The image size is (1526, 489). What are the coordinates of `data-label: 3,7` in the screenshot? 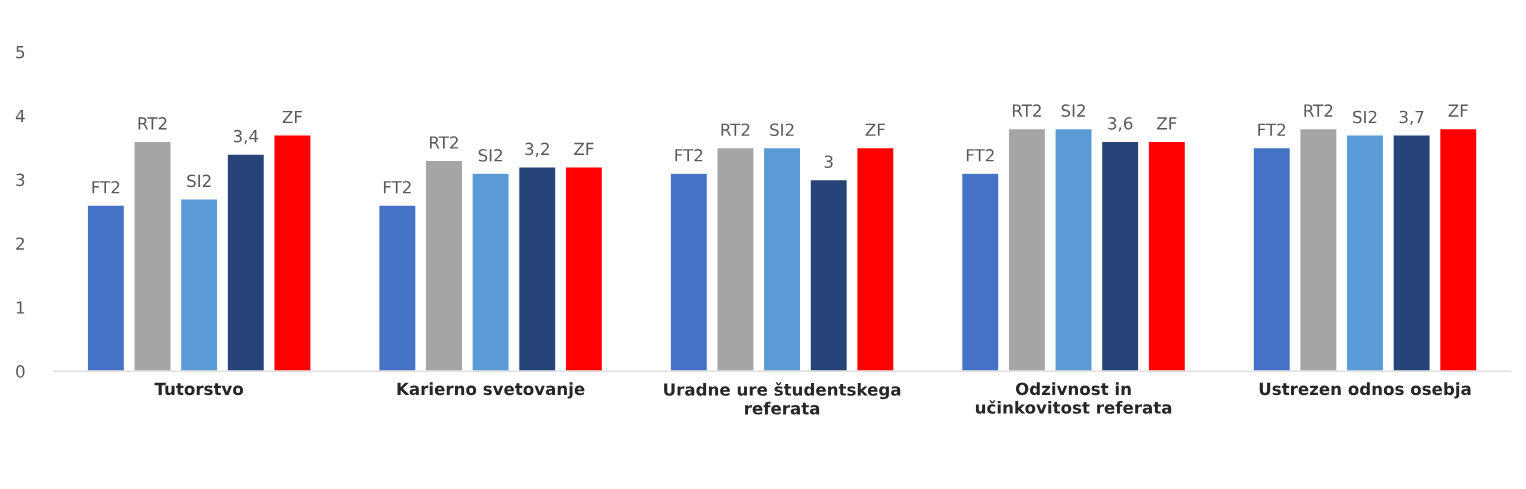 It's located at (1411, 117).